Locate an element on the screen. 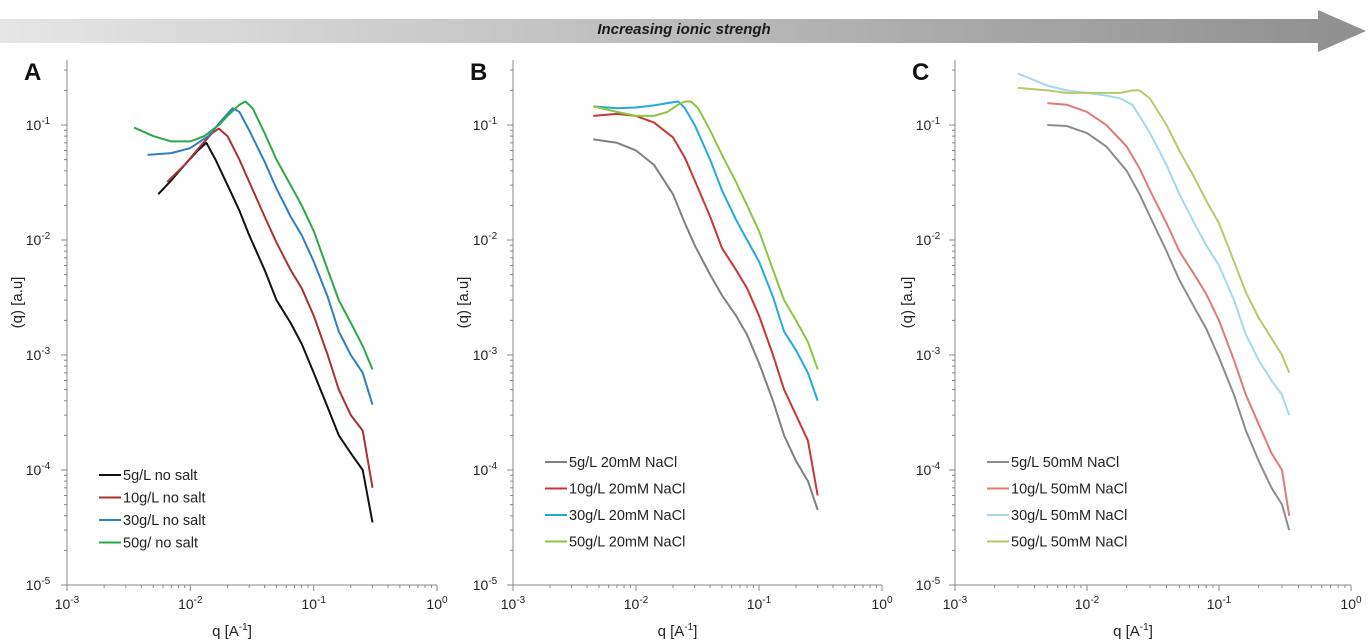 This screenshot has height=640, width=1368. legend-entry-text: 30g/L 20mM NaCl is located at coordinates (627, 516).